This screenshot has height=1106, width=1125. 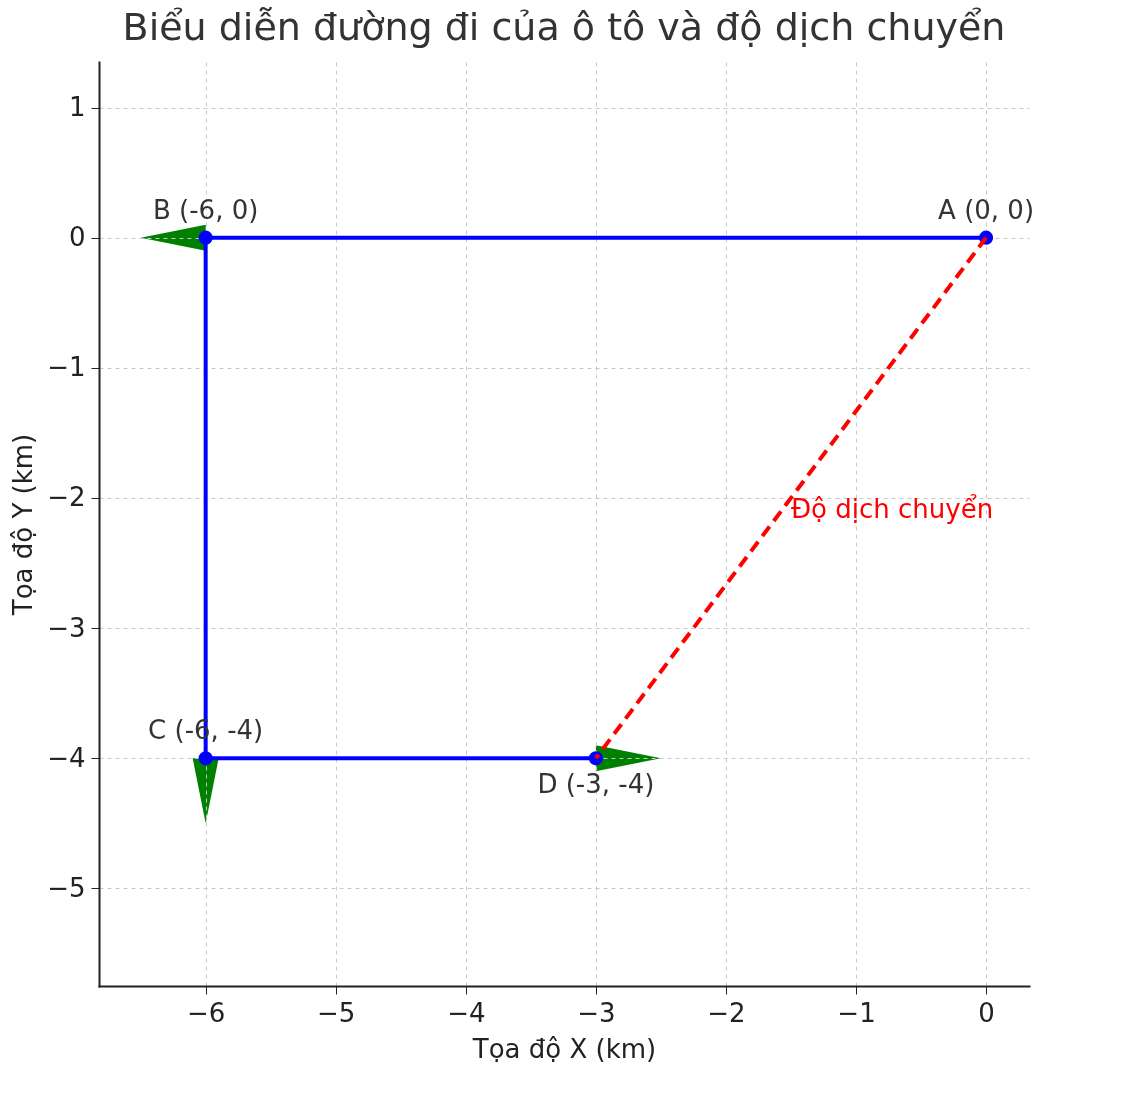 What do you see at coordinates (23, 525) in the screenshot?
I see `y-axis-title: Tọa độ Y (km)` at bounding box center [23, 525].